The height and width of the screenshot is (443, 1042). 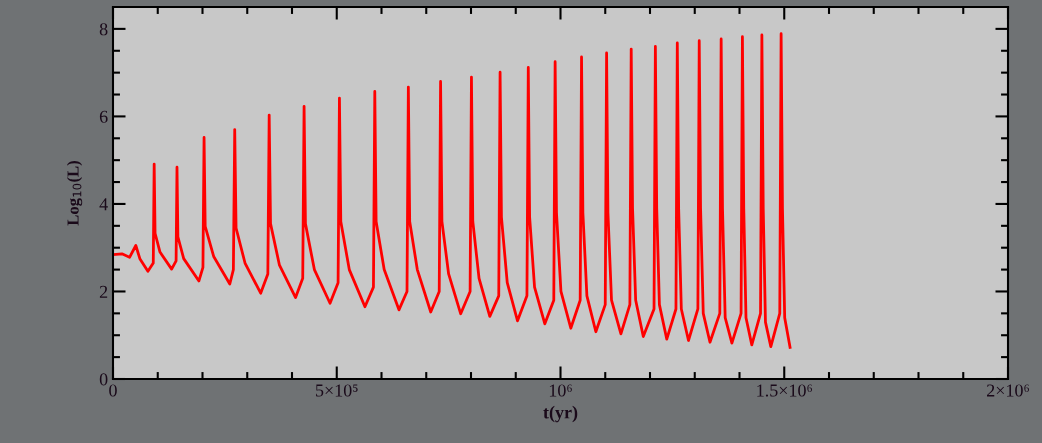 What do you see at coordinates (103, 204) in the screenshot?
I see `y-tick-label: 4` at bounding box center [103, 204].